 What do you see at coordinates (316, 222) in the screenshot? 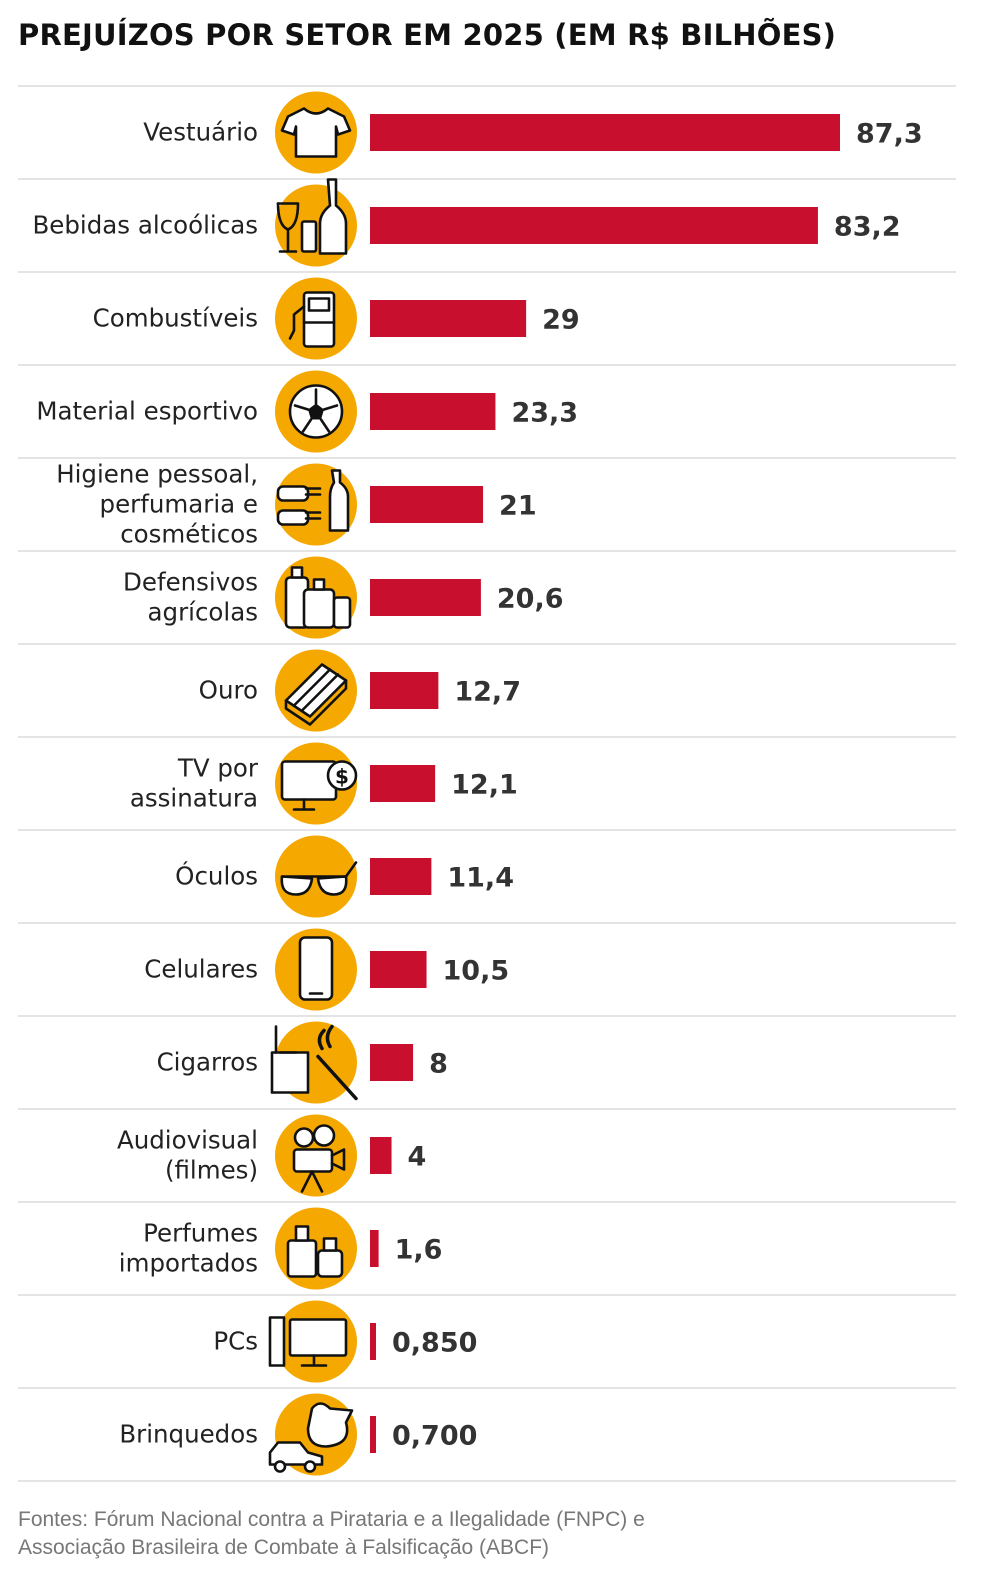
I see `drinks-icon` at bounding box center [316, 222].